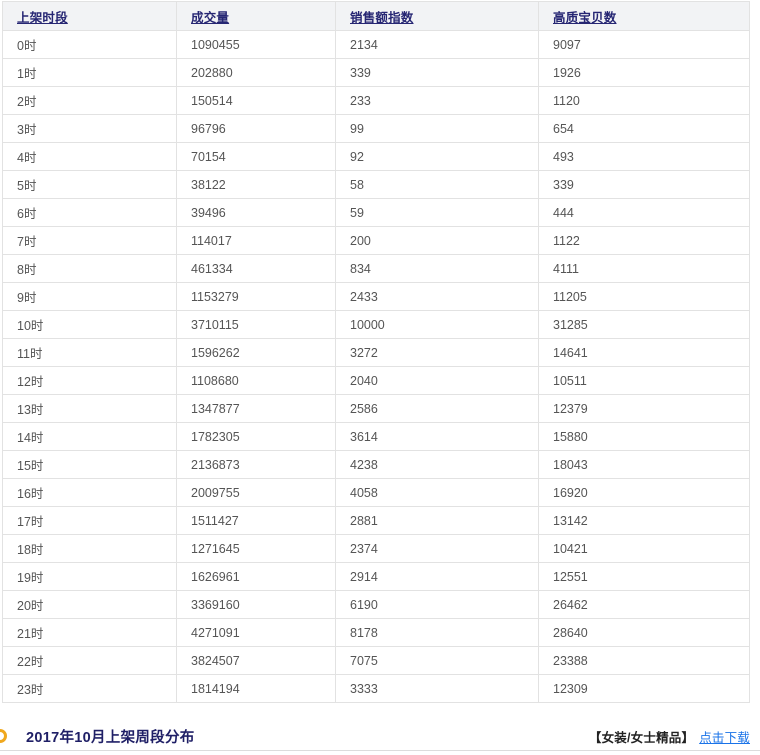 This screenshot has width=760, height=755. What do you see at coordinates (376, 660) in the screenshot?
I see `table-row: 22时 3824507 7075 23388` at bounding box center [376, 660].